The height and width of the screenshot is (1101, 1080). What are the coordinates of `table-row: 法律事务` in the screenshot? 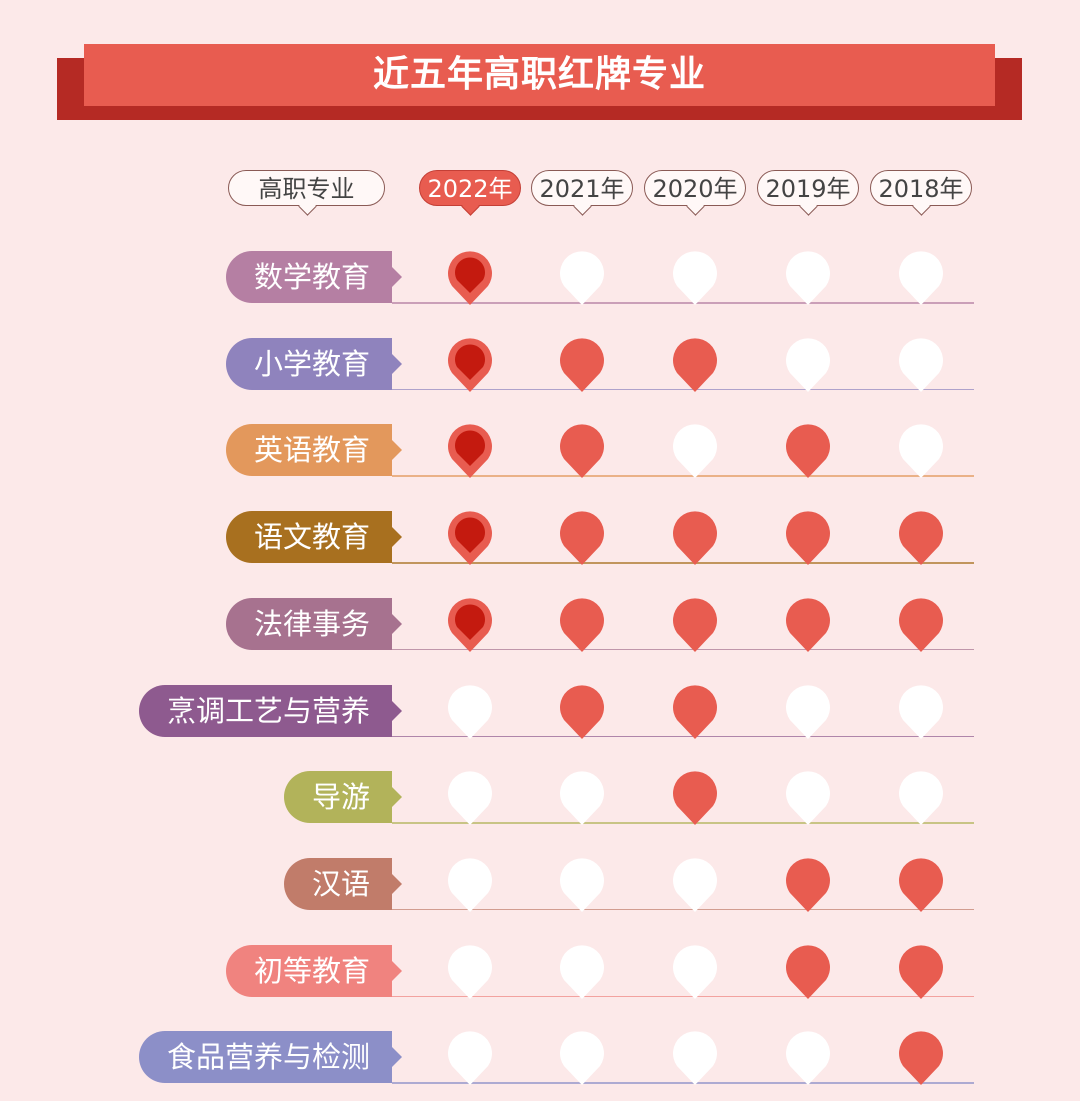 It's located at (540, 624).